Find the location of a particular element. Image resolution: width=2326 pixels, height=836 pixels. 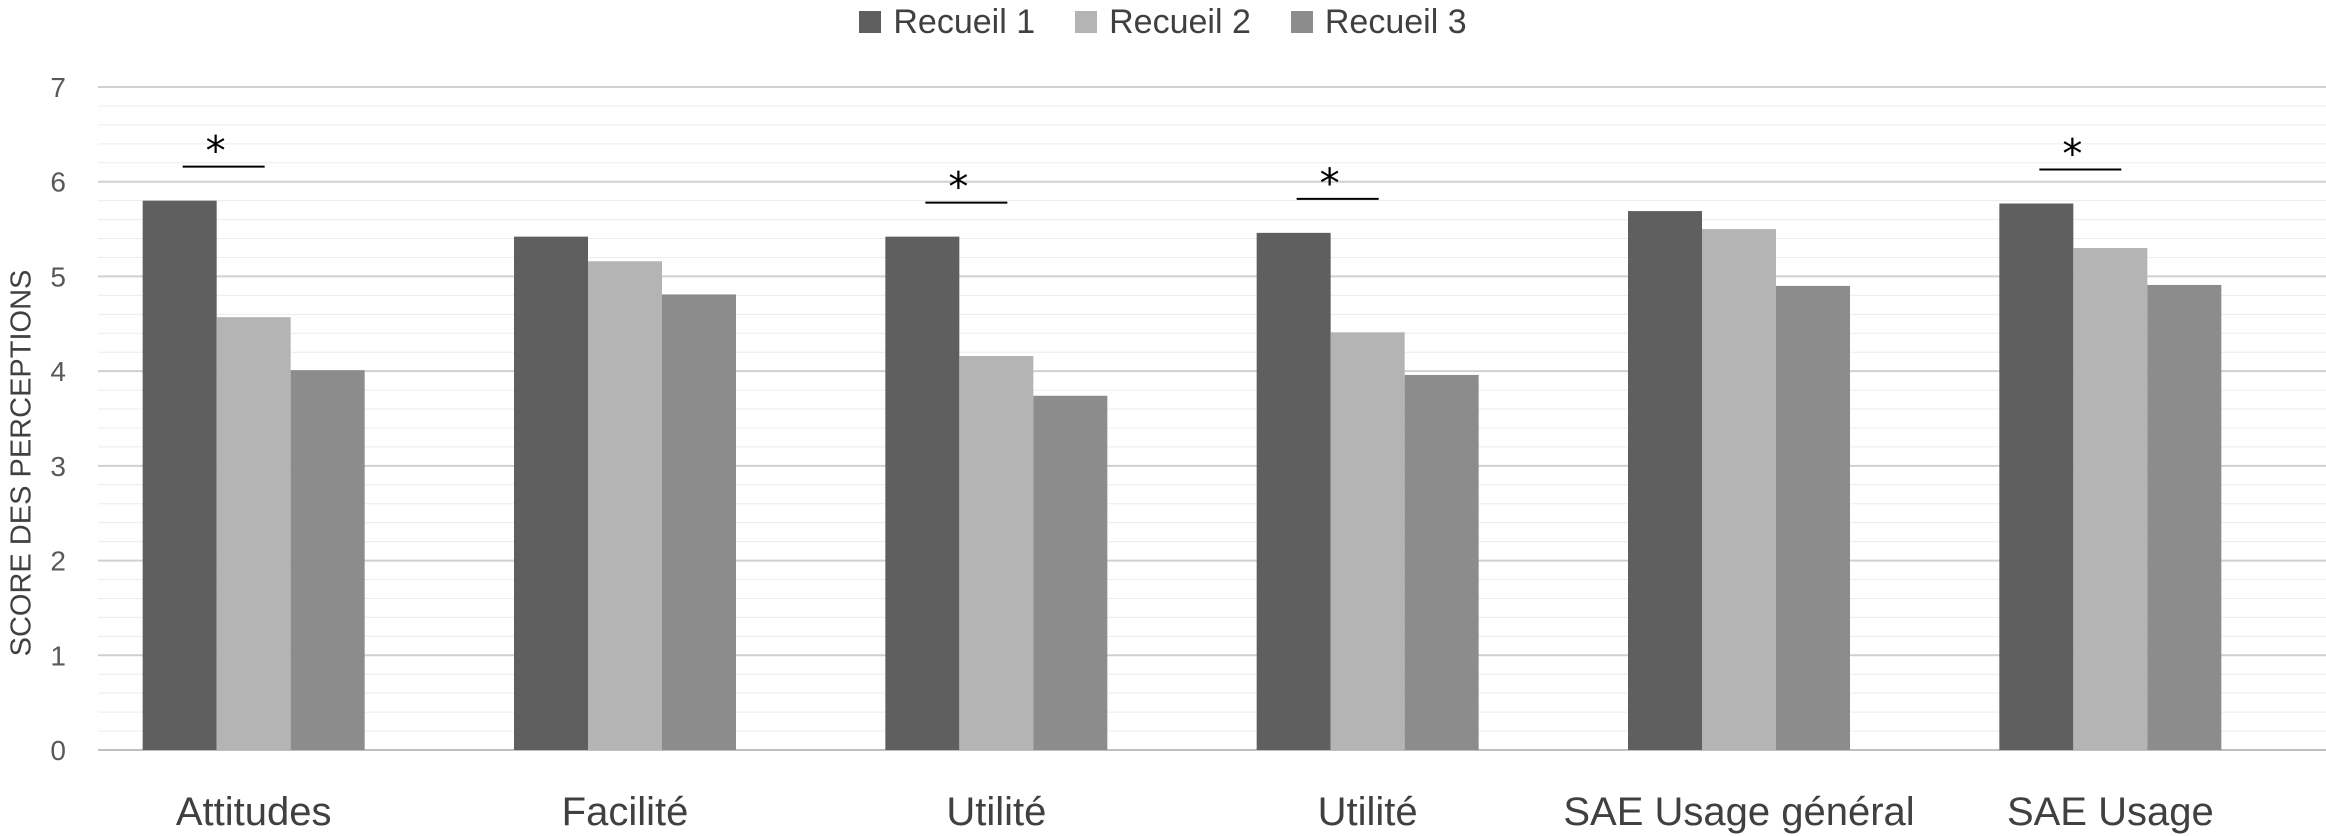

y-tick-label: 5 is located at coordinates (58, 276).